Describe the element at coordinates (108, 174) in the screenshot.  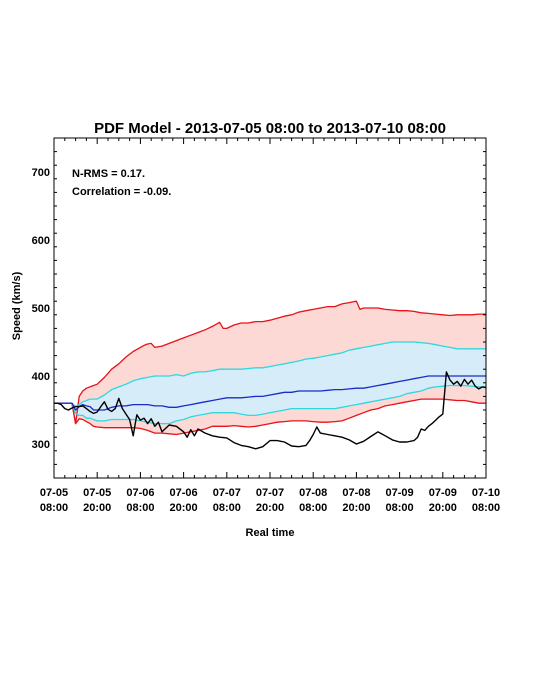
I see `nrms-annotation: N-RMS = 0.17.` at that location.